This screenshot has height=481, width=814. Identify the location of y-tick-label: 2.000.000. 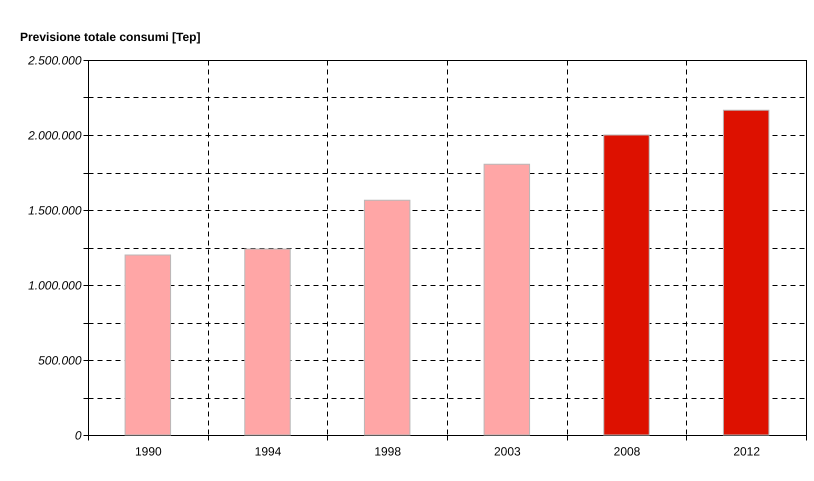
(54, 135).